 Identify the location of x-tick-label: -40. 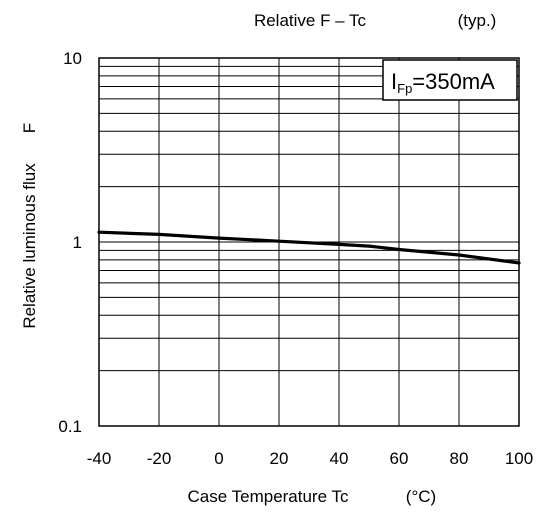
(99, 458).